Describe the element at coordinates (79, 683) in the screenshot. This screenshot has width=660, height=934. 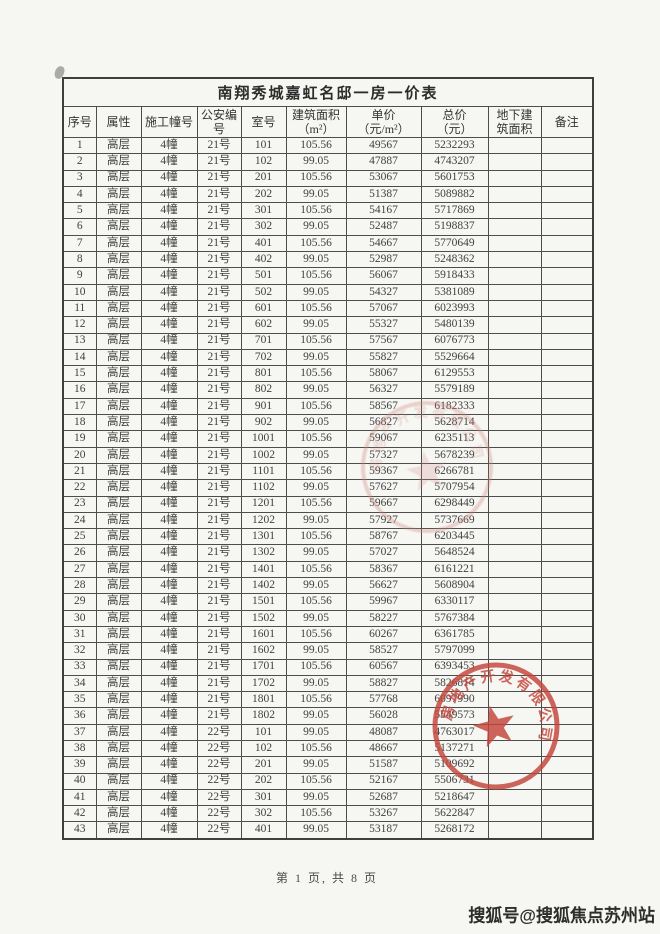
I see `table-cell: 34` at that location.